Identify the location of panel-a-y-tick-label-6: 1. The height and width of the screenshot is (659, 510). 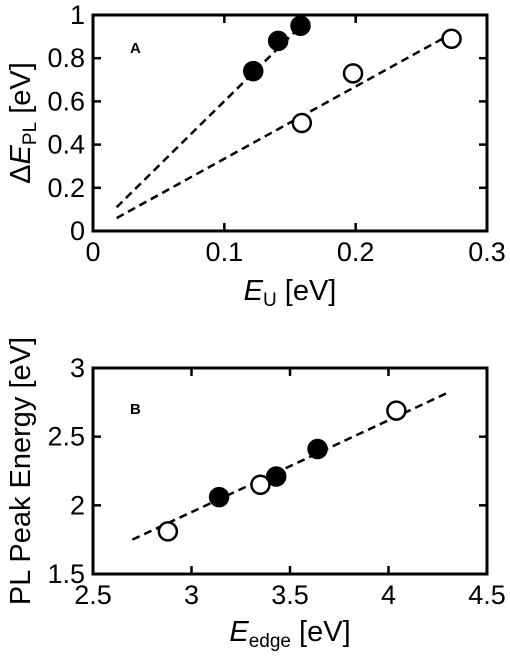
(77, 15).